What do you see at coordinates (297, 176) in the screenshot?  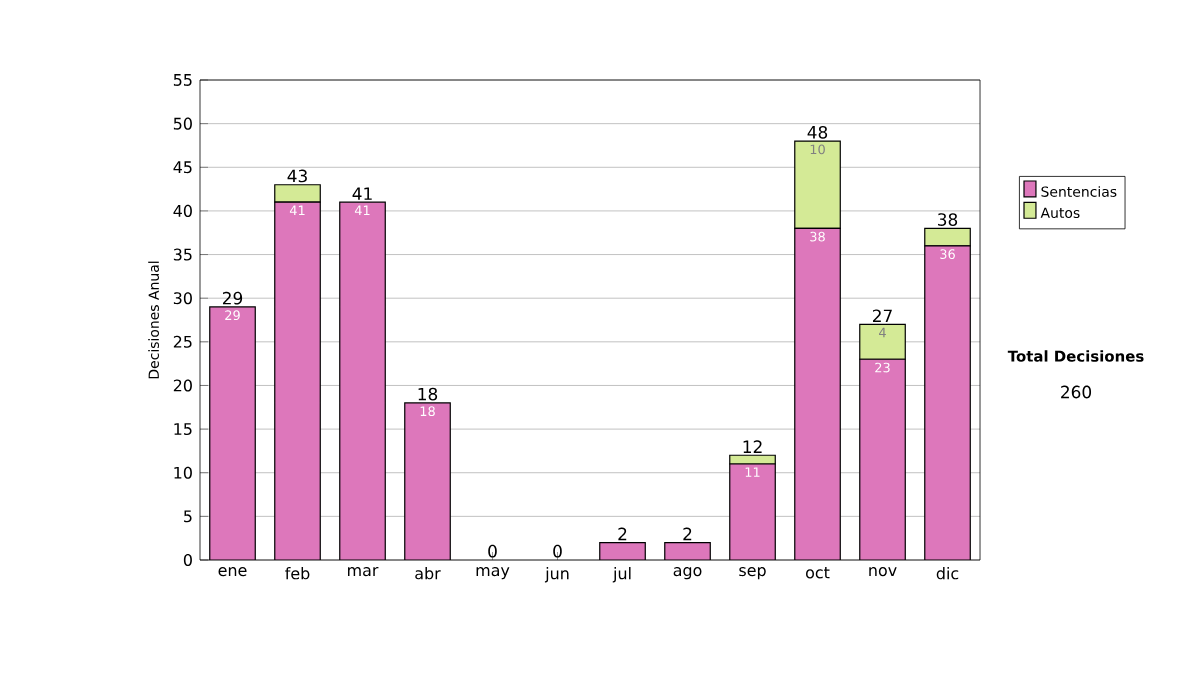 I see `total-label: 43` at bounding box center [297, 176].